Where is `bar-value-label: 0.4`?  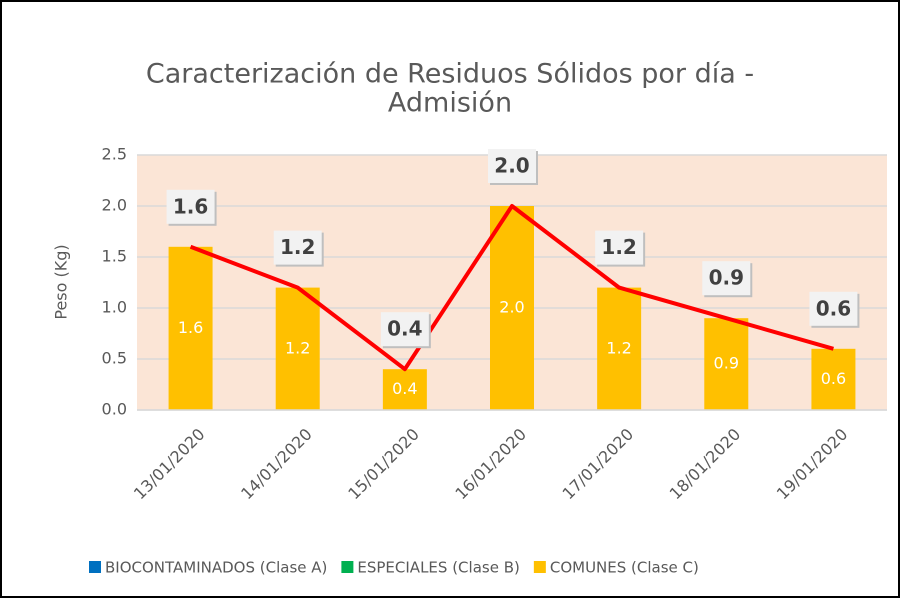 bar-value-label: 0.4 is located at coordinates (404, 388).